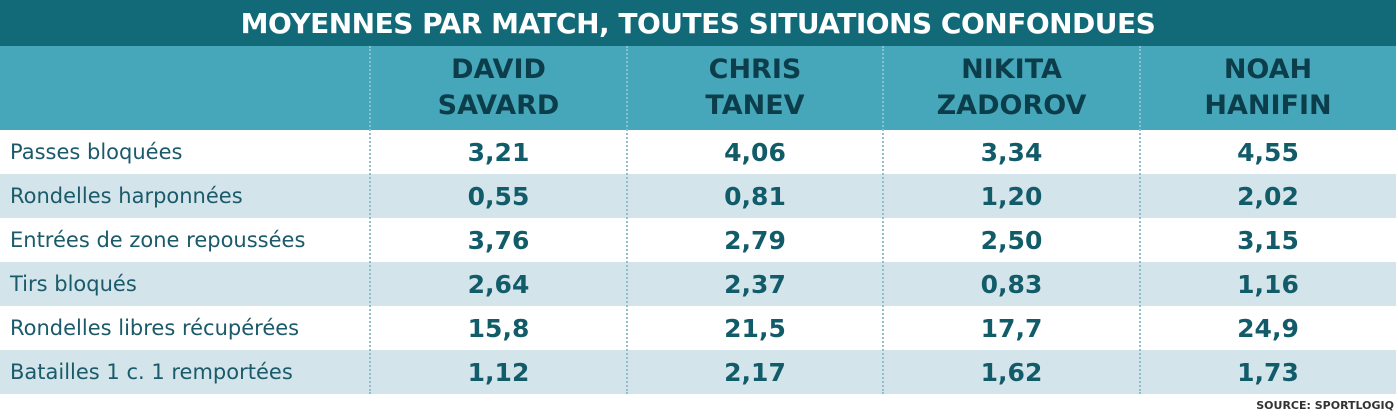  I want to click on cell-value: 1,73, so click(1268, 372).